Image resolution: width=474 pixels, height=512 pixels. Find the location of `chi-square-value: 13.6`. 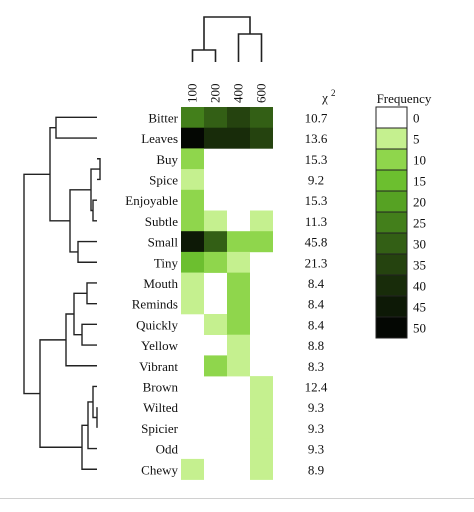

chi-square-value: 13.6 is located at coordinates (316, 138).